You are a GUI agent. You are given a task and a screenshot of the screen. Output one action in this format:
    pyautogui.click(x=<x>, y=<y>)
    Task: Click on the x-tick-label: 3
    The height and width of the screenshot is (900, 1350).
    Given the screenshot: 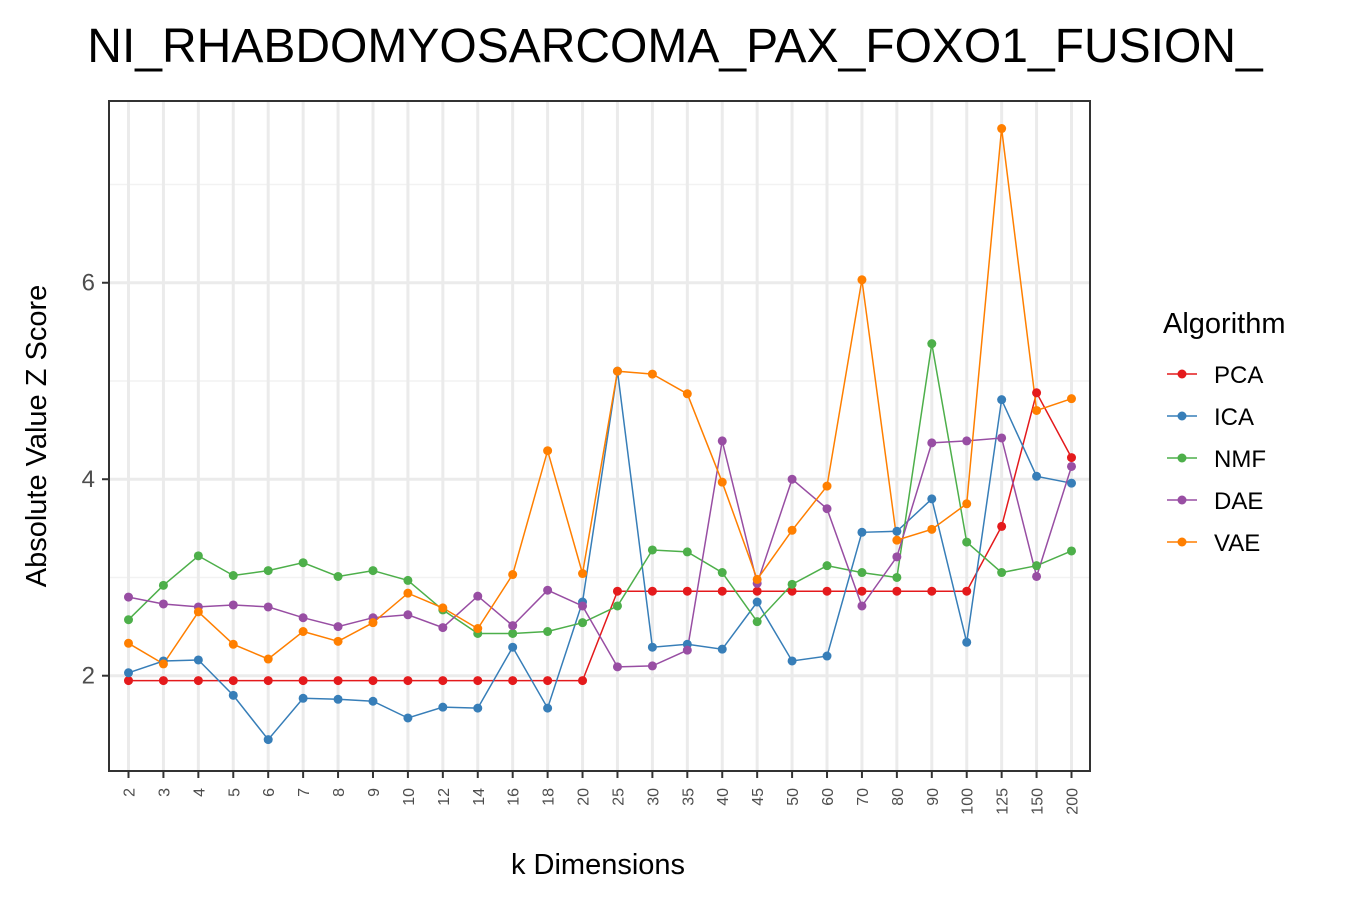 What is the action you would take?
    pyautogui.click(x=164, y=792)
    